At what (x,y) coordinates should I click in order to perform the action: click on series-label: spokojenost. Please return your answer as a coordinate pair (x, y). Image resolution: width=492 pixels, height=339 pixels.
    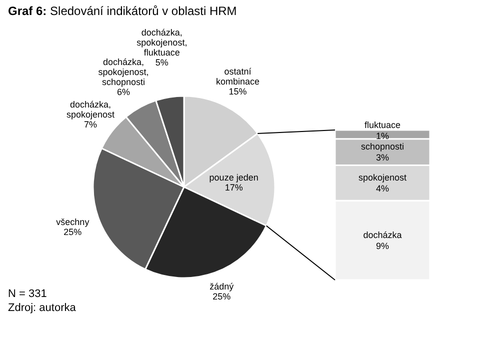
    Looking at the image, I should click on (383, 177).